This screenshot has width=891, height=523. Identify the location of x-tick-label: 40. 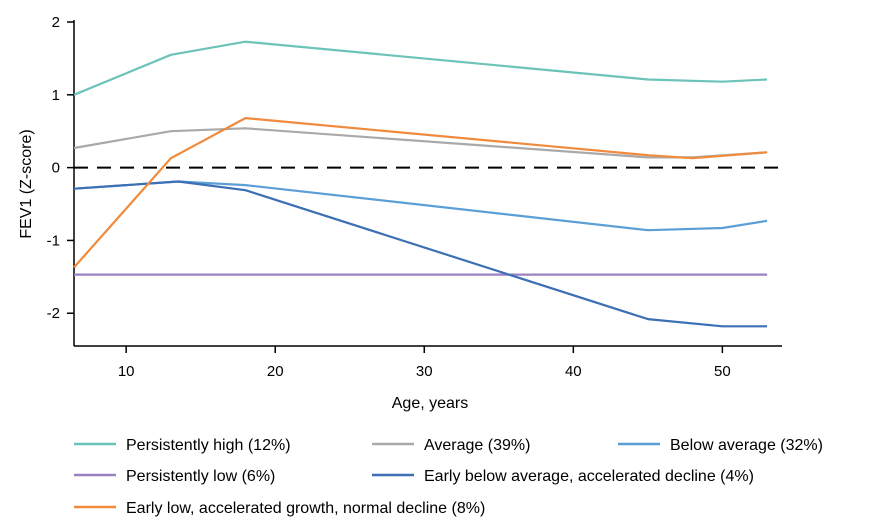
(573, 371).